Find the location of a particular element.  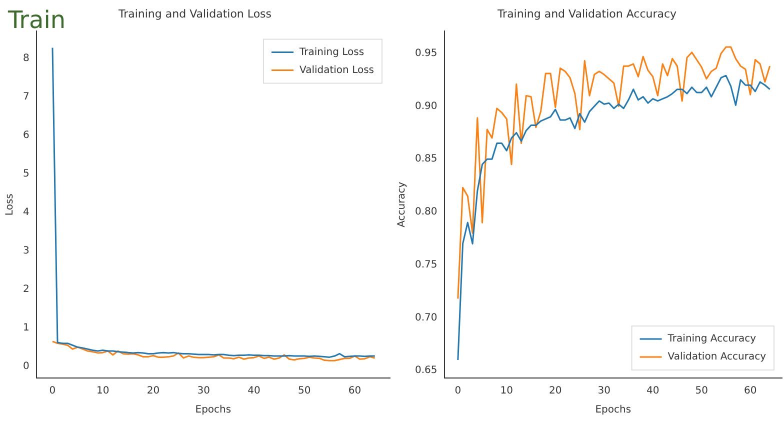

y-tick-label: 2 is located at coordinates (26, 289).